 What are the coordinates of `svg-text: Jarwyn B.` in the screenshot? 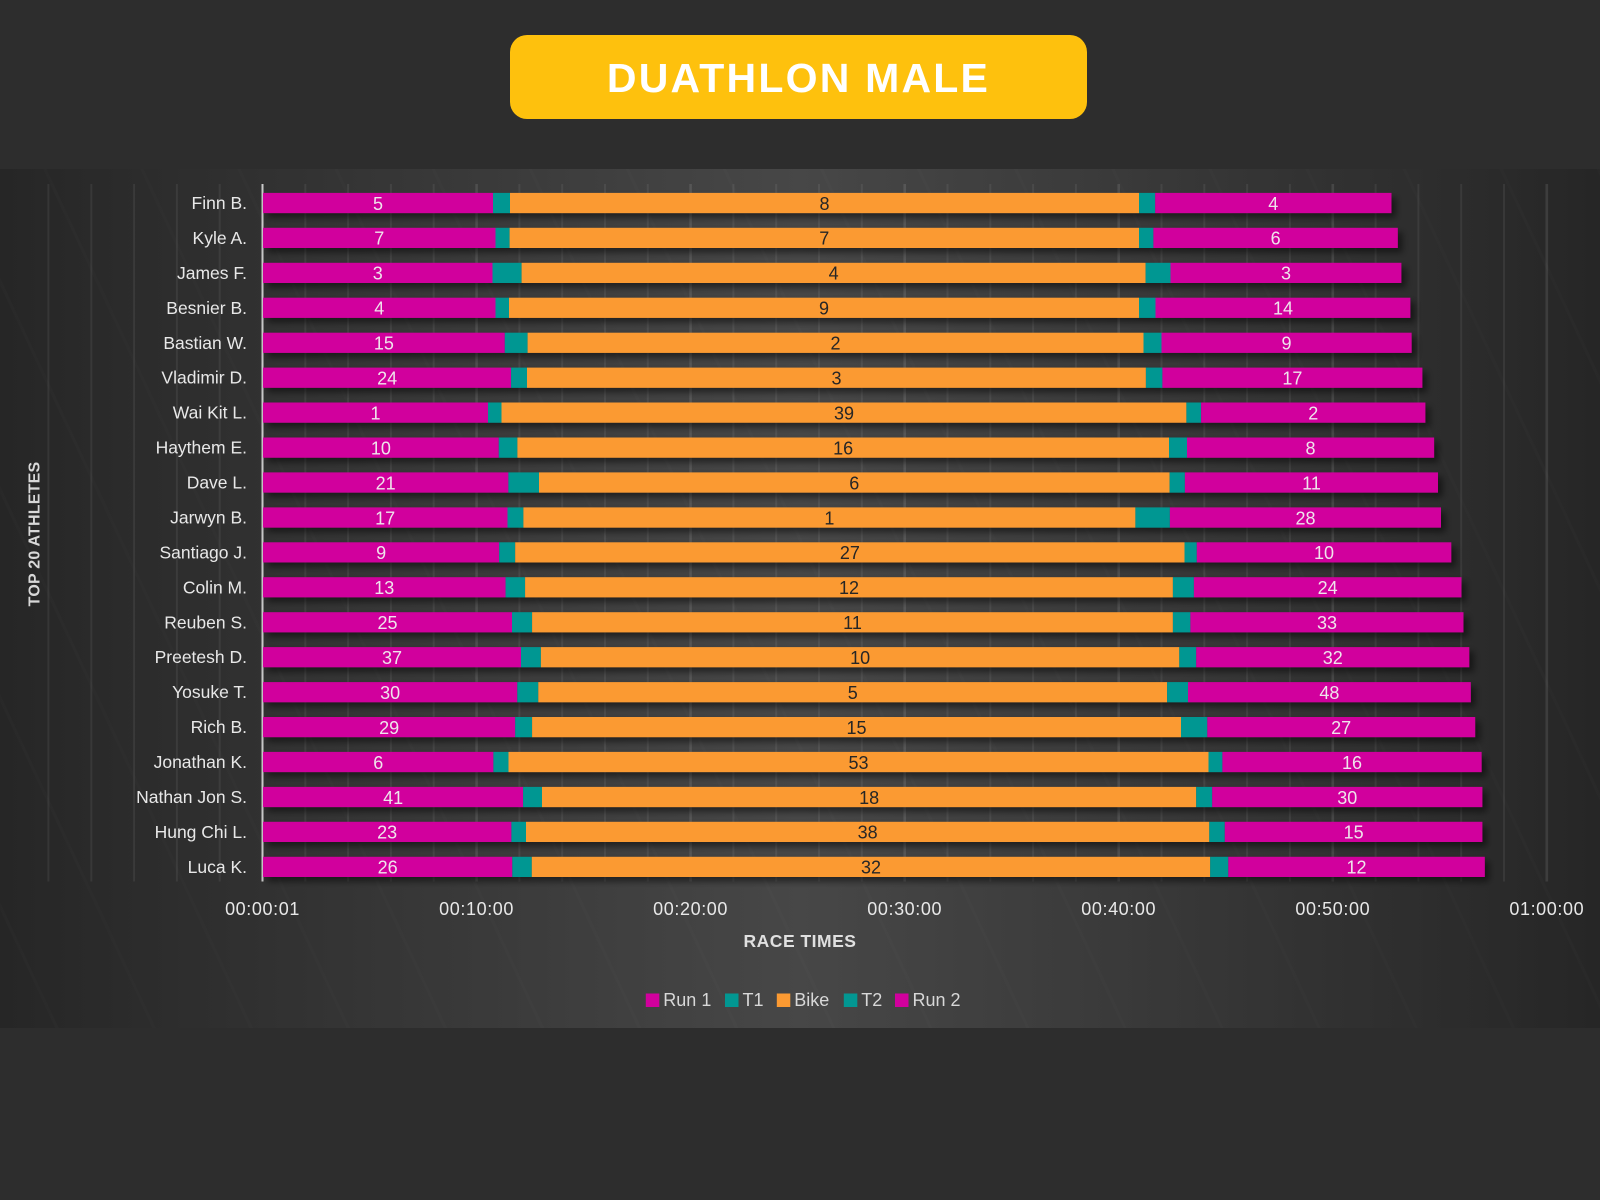 It's located at (208, 518).